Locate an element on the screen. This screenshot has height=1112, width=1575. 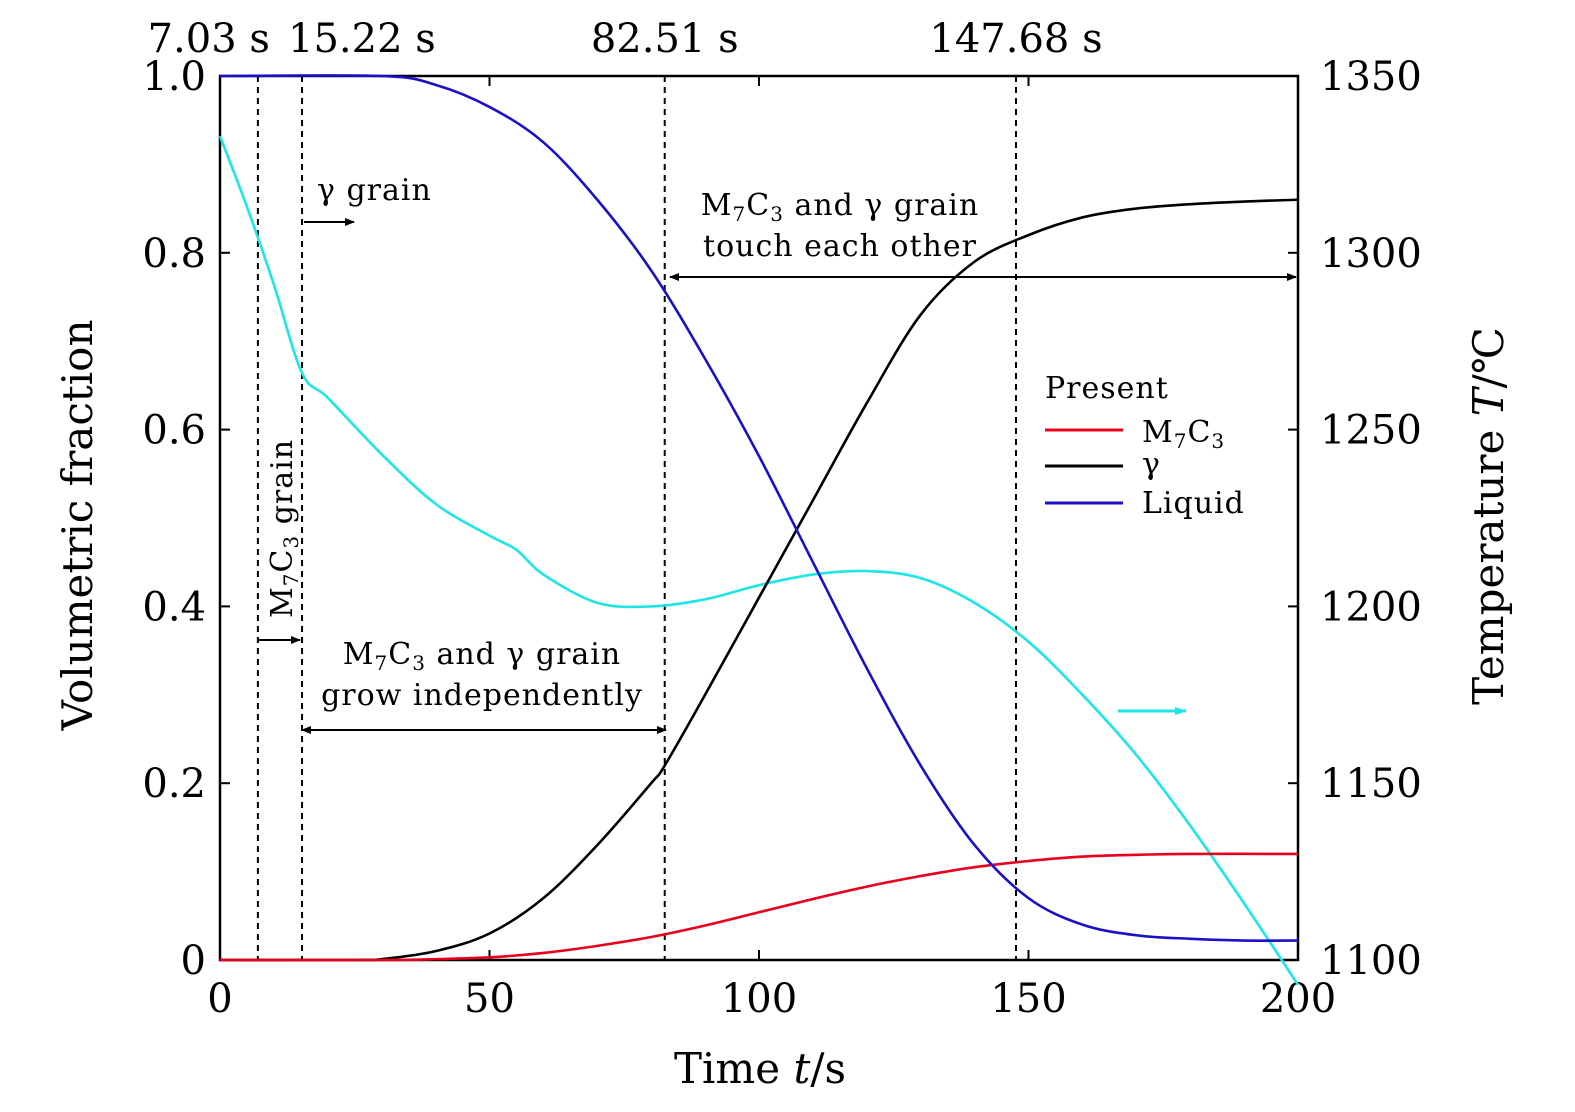
annotation-touch-line1: M7C3 and γ grain is located at coordinates (840, 207).